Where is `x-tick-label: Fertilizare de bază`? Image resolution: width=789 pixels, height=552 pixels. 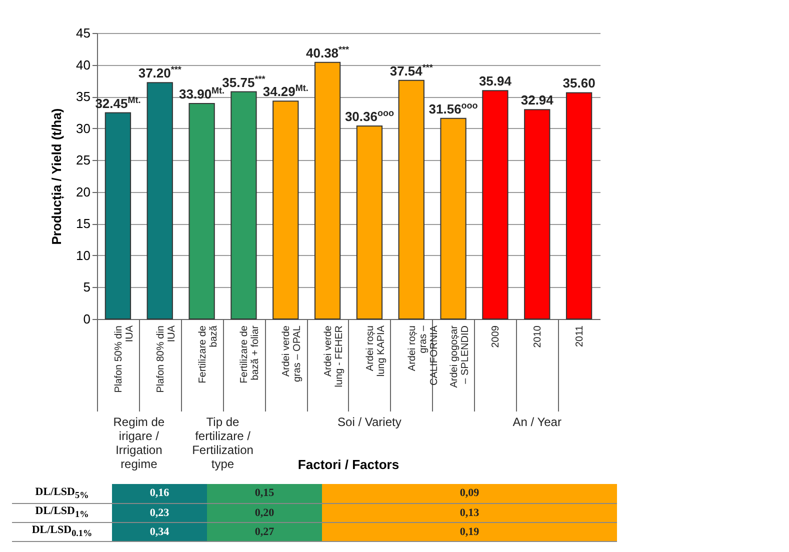
x-tick-label: Fertilizare de bază is located at coordinates (208, 354).